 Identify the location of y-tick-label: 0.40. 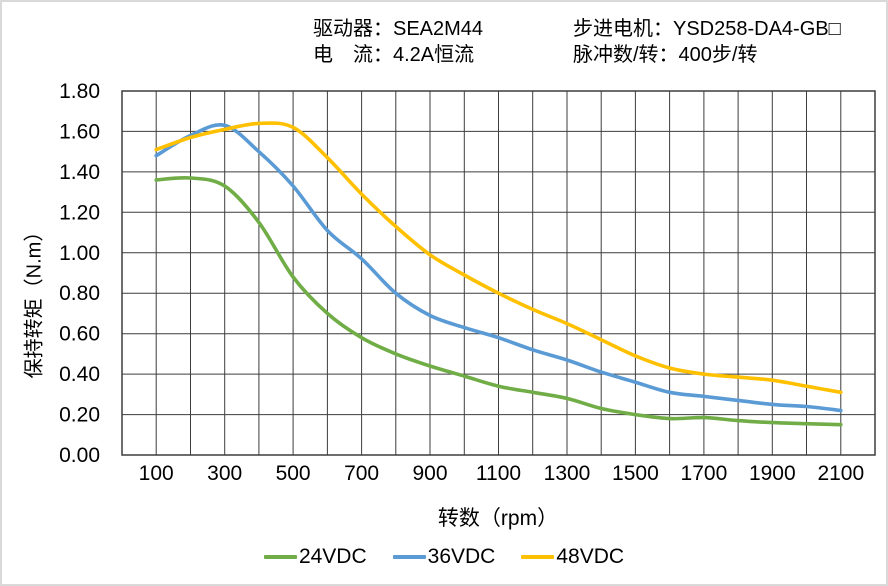
(79, 374).